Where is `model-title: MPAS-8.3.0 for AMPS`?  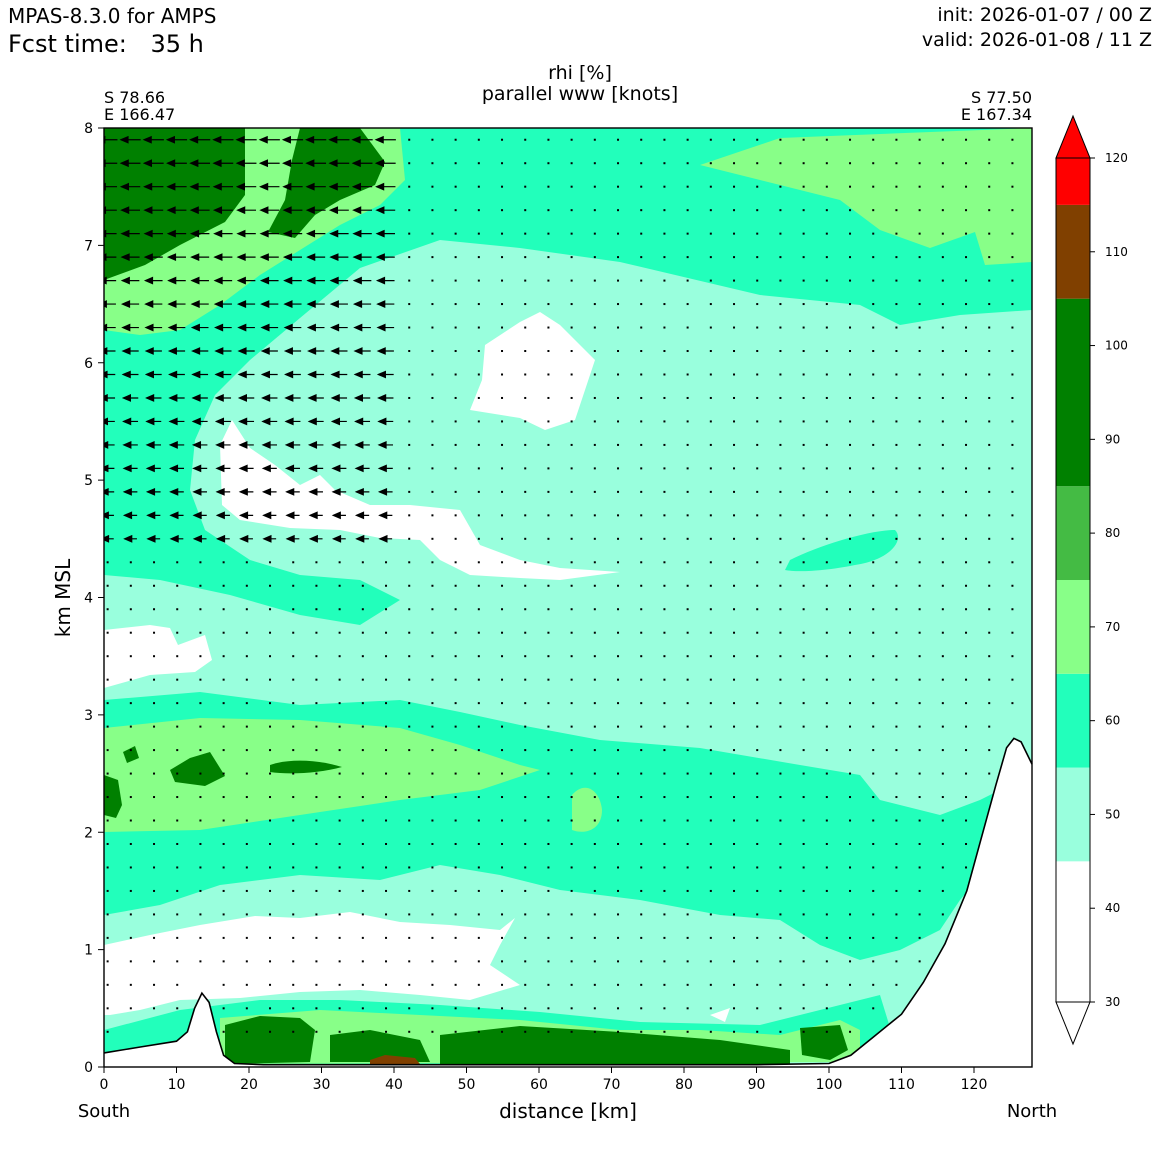 model-title: MPAS-8.3.0 for AMPS is located at coordinates (112, 16).